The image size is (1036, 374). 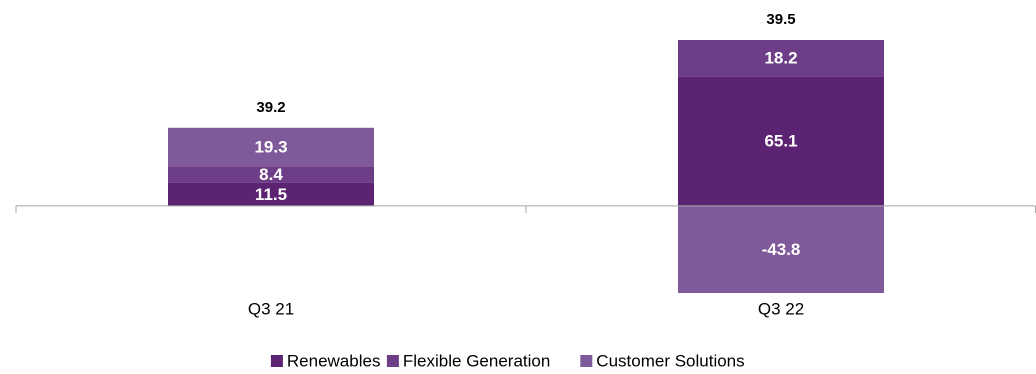 What do you see at coordinates (780, 19) in the screenshot?
I see `total-label: 39.5` at bounding box center [780, 19].